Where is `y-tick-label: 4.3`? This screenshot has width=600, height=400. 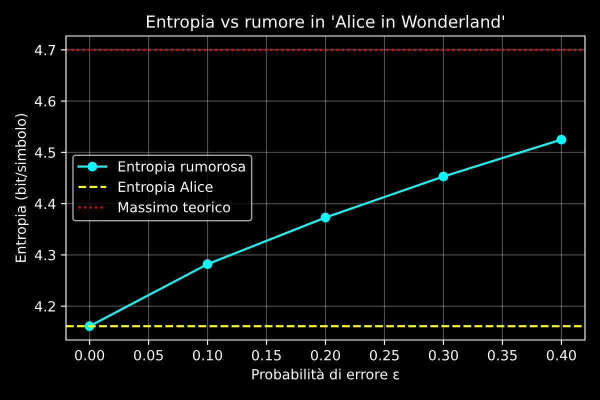 y-tick-label: 4.3 is located at coordinates (45, 255).